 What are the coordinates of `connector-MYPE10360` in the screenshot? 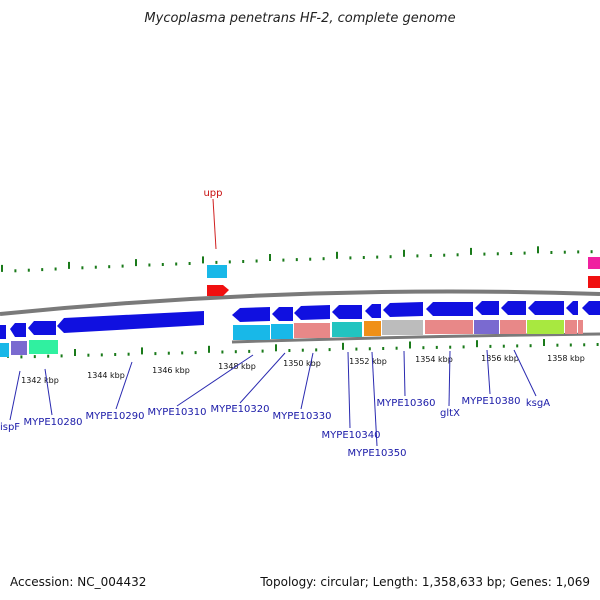 It's located at (404, 373).